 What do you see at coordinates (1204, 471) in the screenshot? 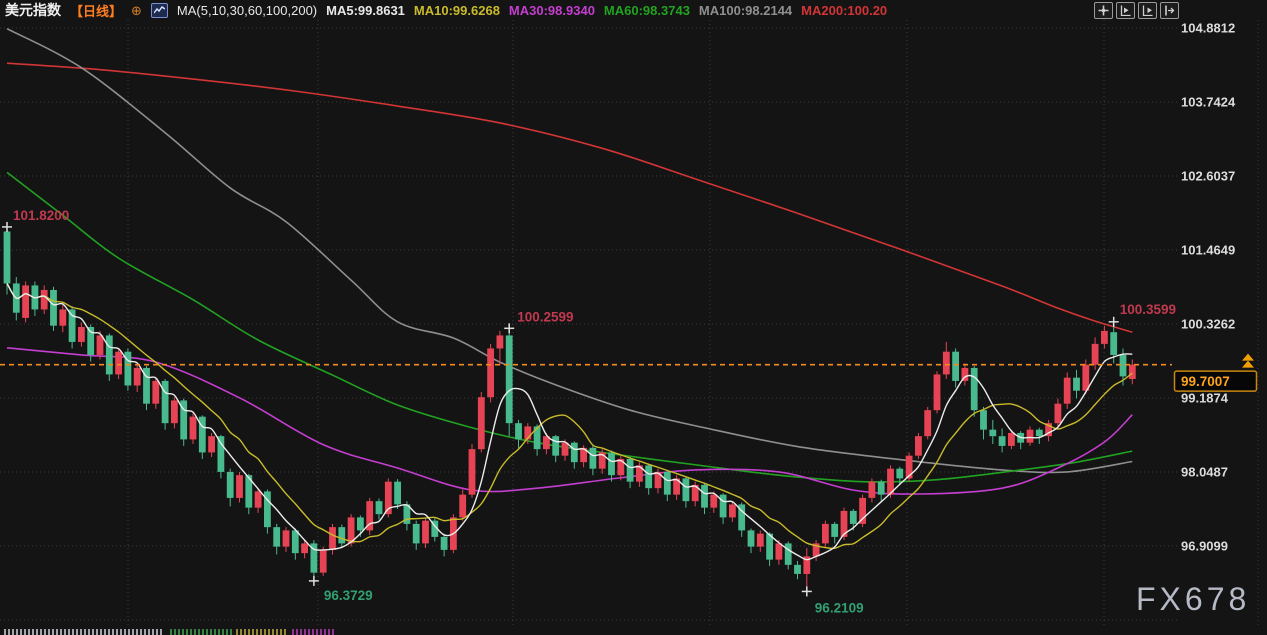
I see `y-axis-label: 98.0487` at bounding box center [1204, 471].